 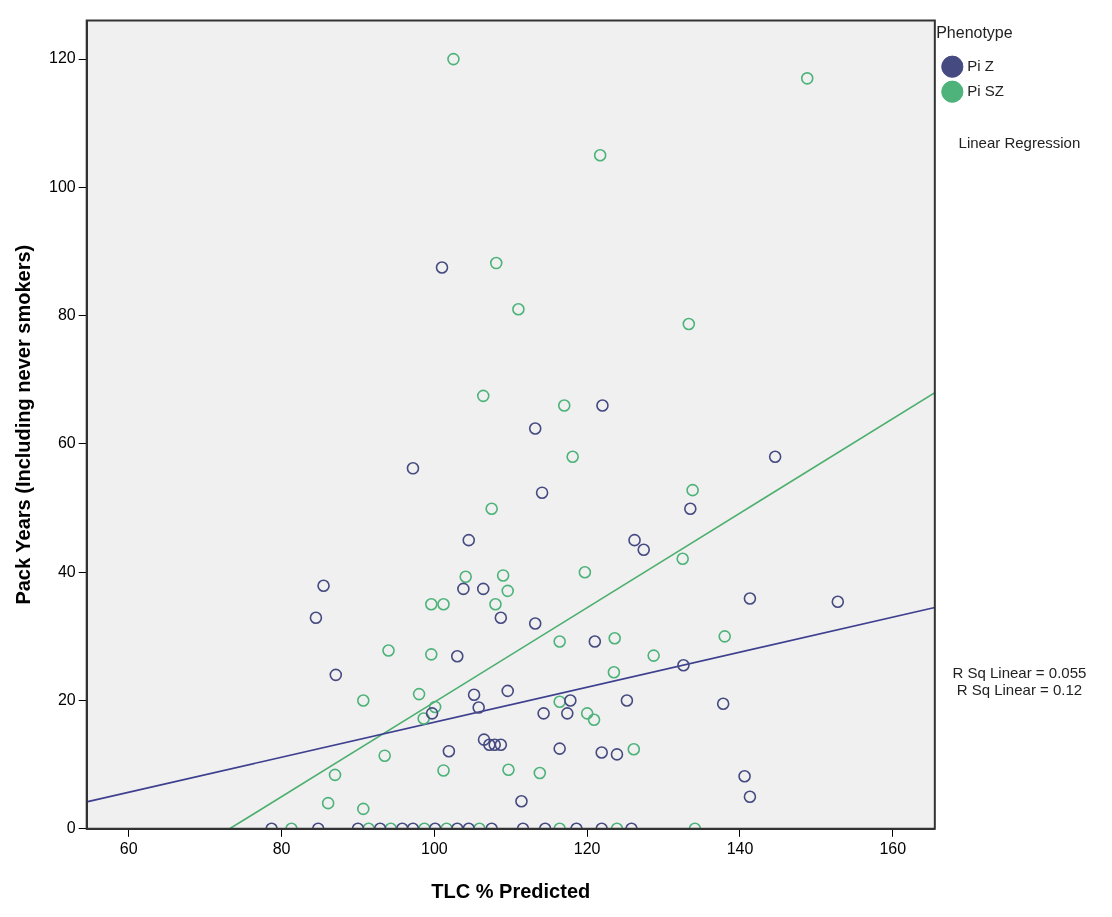 I want to click on y-tick-label: 20, so click(x=66, y=699).